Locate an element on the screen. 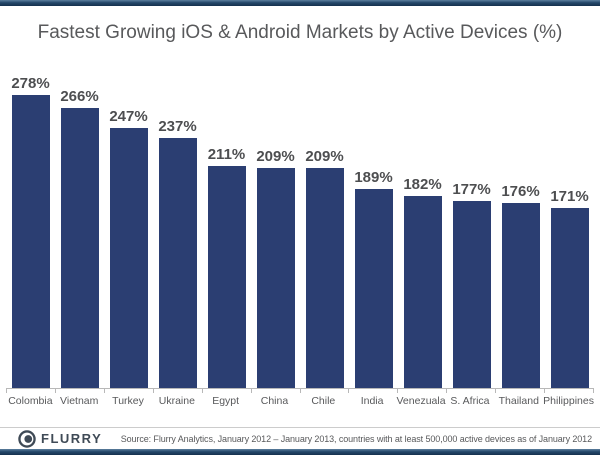  category-label: Thailand is located at coordinates (518, 401).